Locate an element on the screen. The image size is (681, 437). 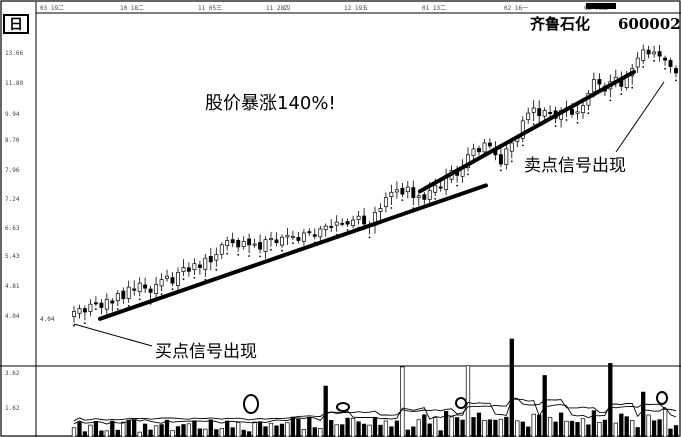
date-tick-label: 01 13二 is located at coordinates (434, 8).